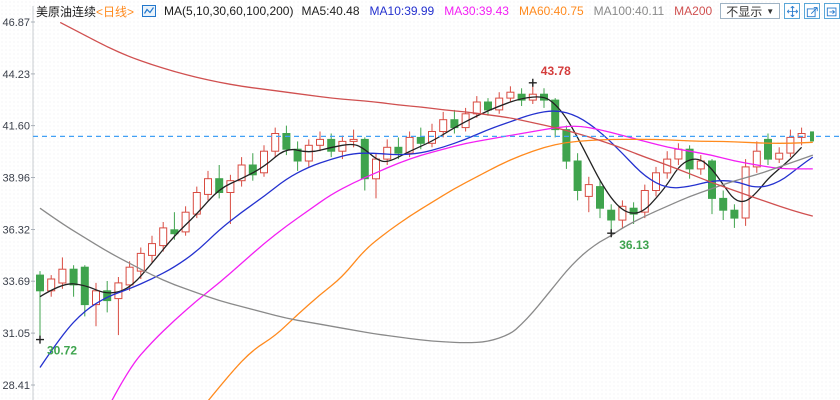 This screenshot has width=840, height=400. Describe the element at coordinates (832, 11) in the screenshot. I see `page-forward-icon` at that location.